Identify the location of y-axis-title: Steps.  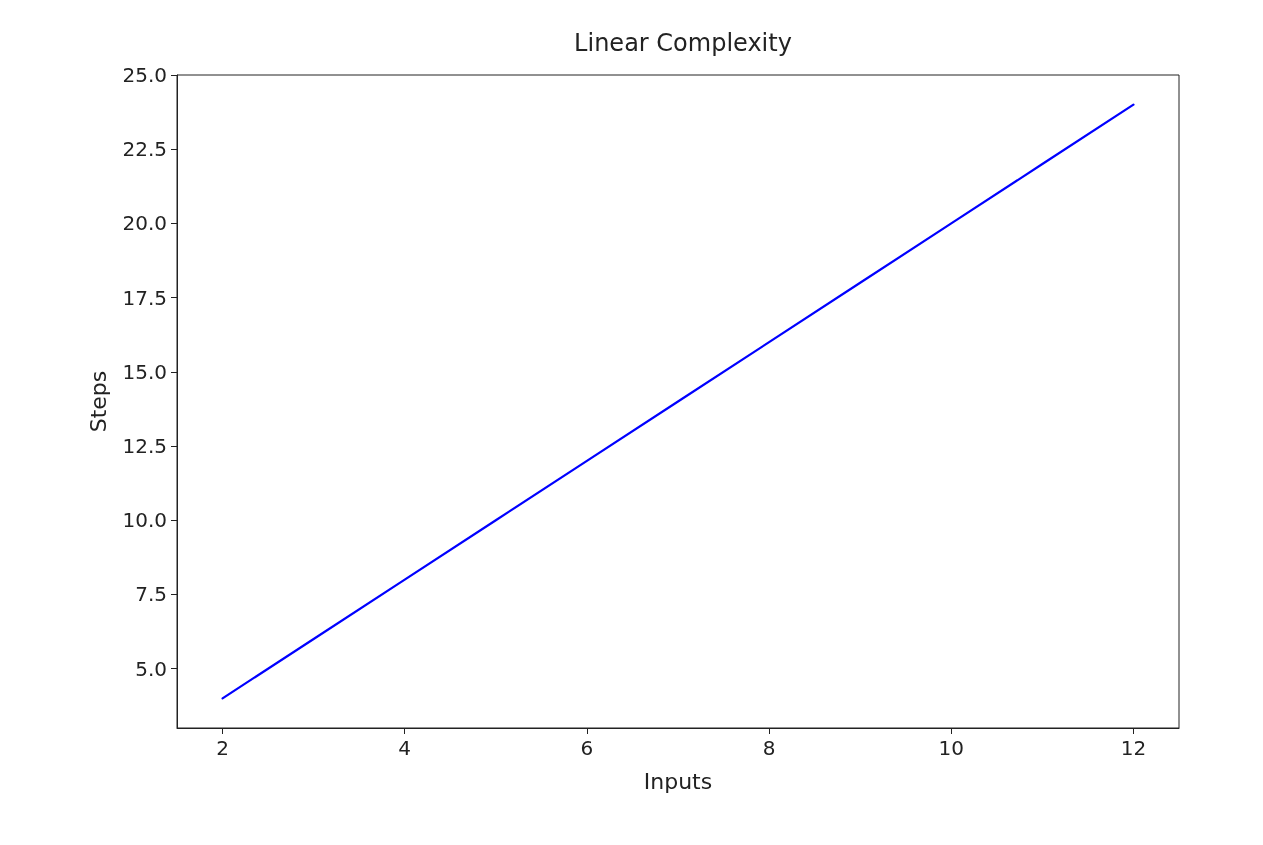
(98, 401).